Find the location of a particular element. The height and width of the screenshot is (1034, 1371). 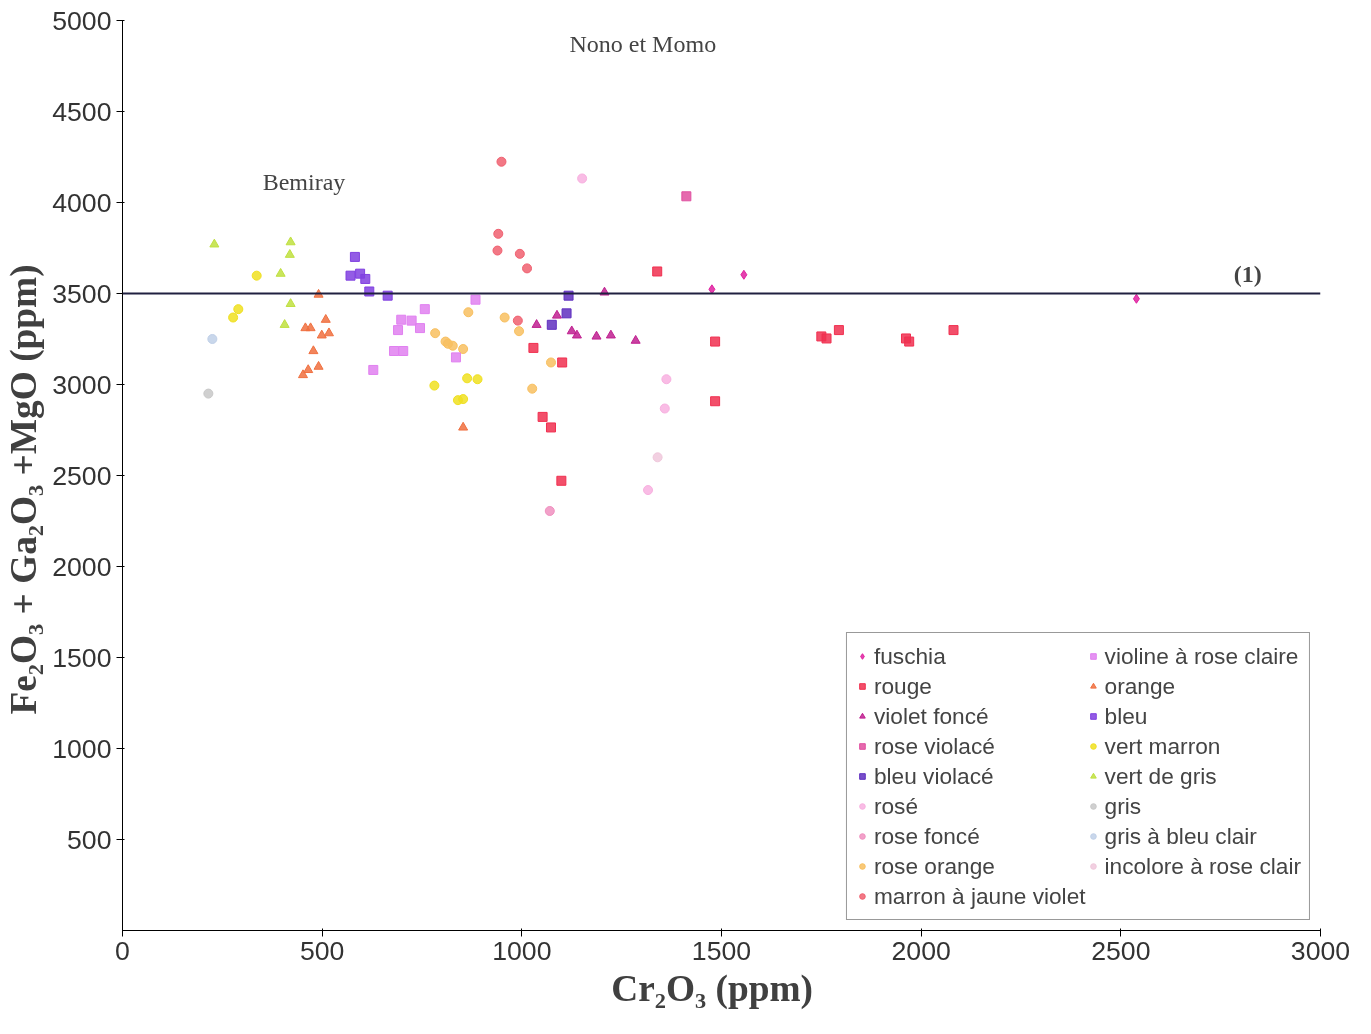

y-tick-label: 2000 is located at coordinates (82, 566).